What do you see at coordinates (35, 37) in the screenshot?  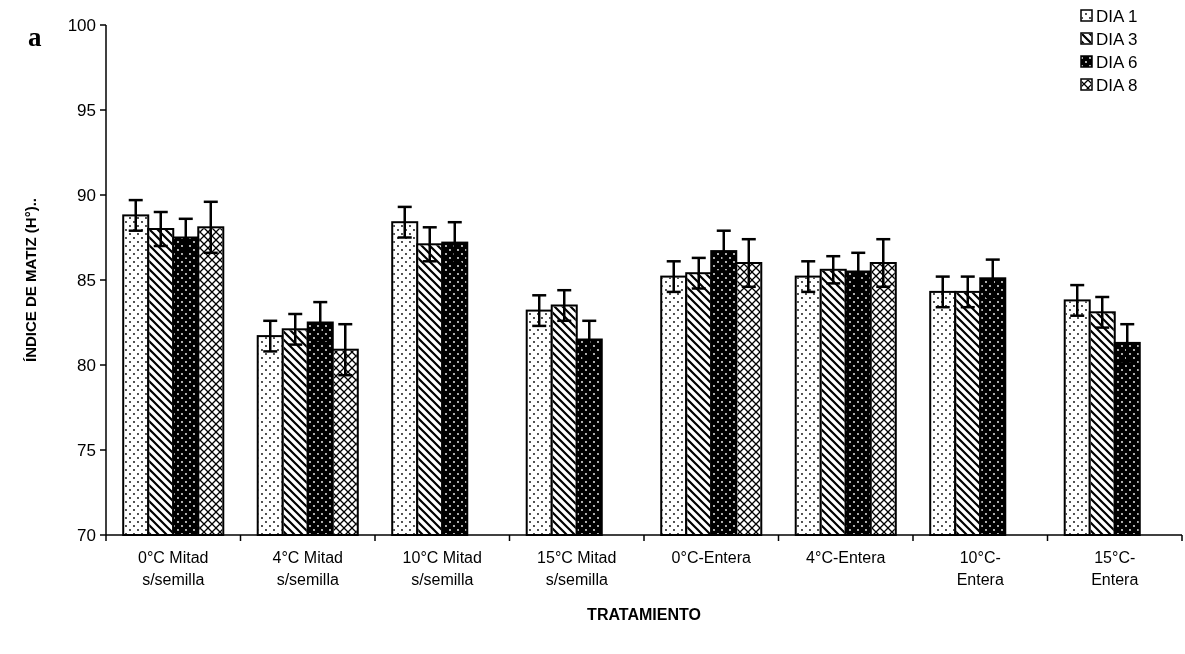 I see `chart-title: a` at bounding box center [35, 37].